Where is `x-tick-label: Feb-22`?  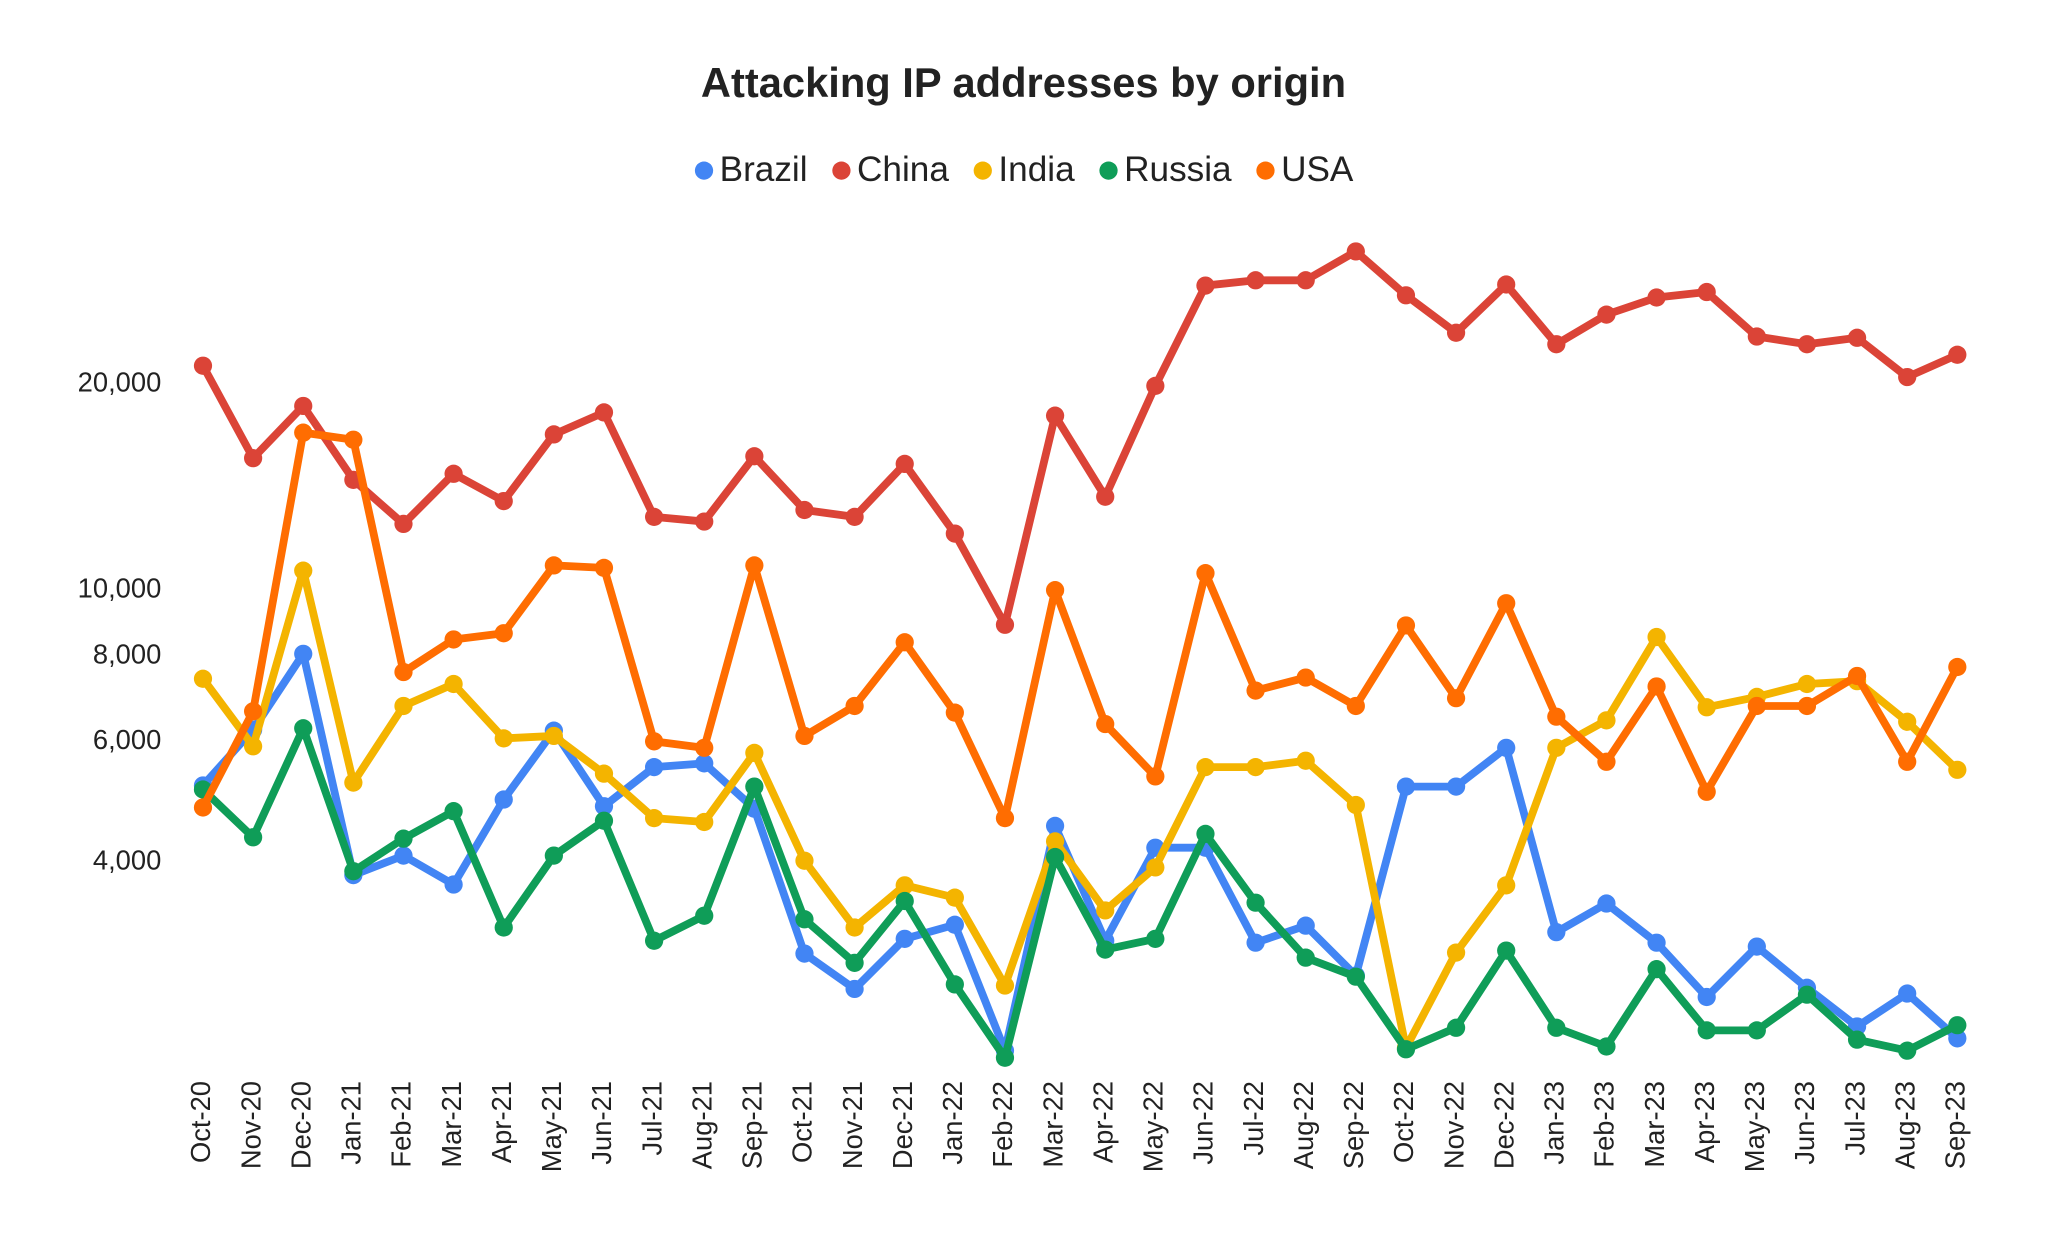
x-tick-label: Feb-22 is located at coordinates (1002, 1124).